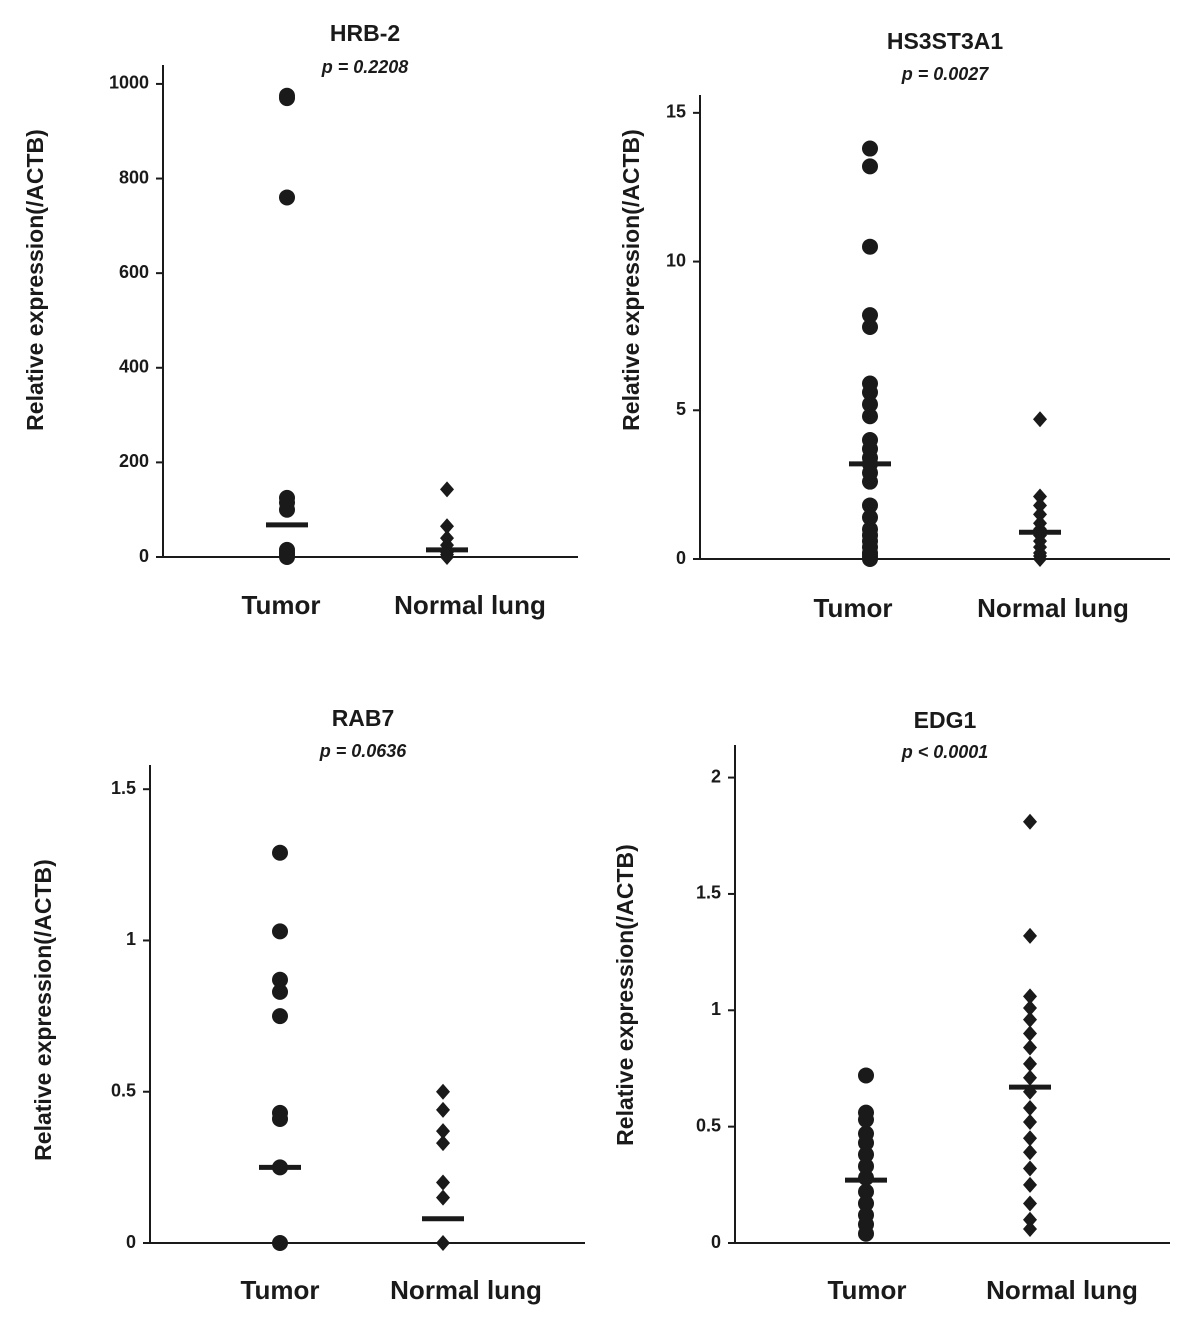 Image resolution: width=1181 pixels, height=1326 pixels. I want to click on y-tick-label: 600, so click(134, 272).